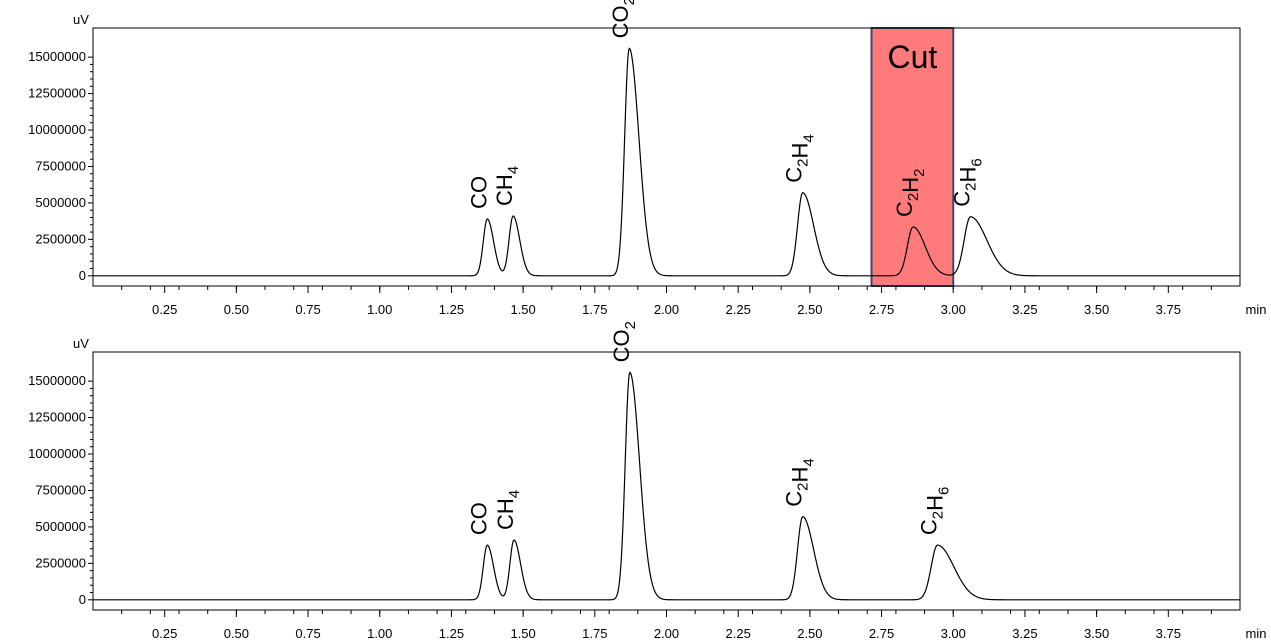  Describe the element at coordinates (912, 57) in the screenshot. I see `cut-label: Cut` at that location.